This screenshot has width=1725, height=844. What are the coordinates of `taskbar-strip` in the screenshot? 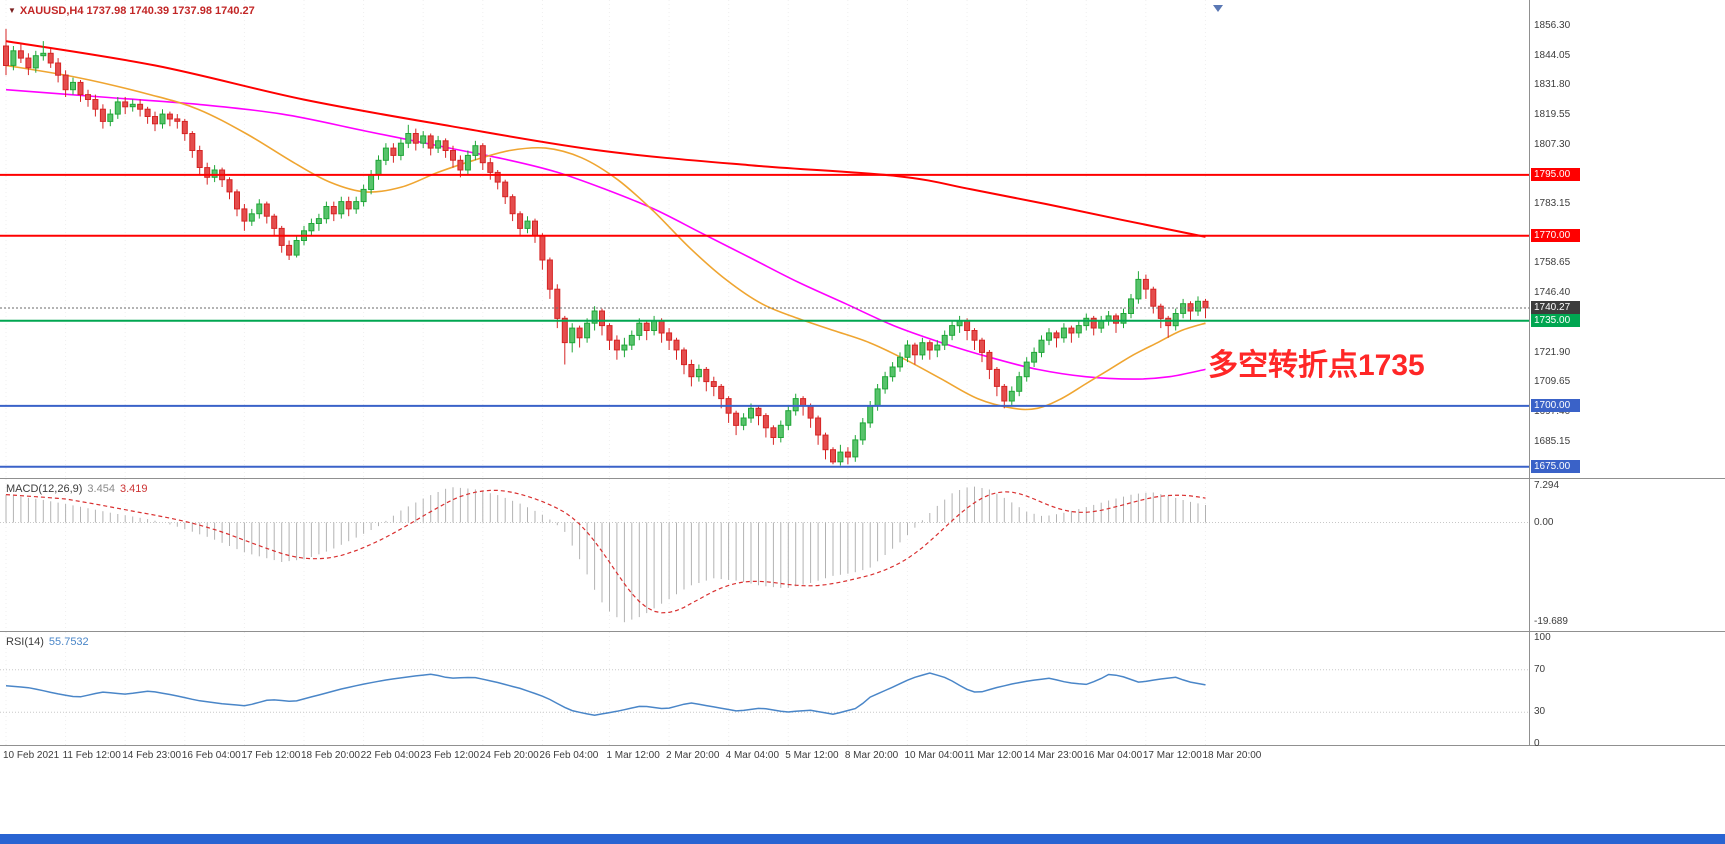 It's located at (862, 839).